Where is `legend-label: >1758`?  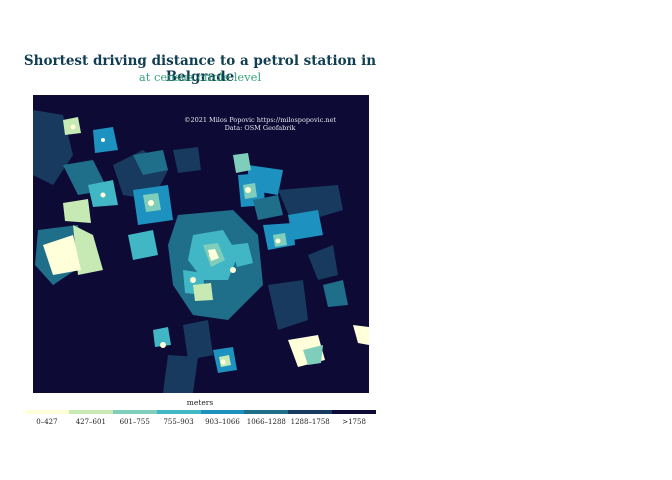 legend-label: >1758 is located at coordinates (354, 422).